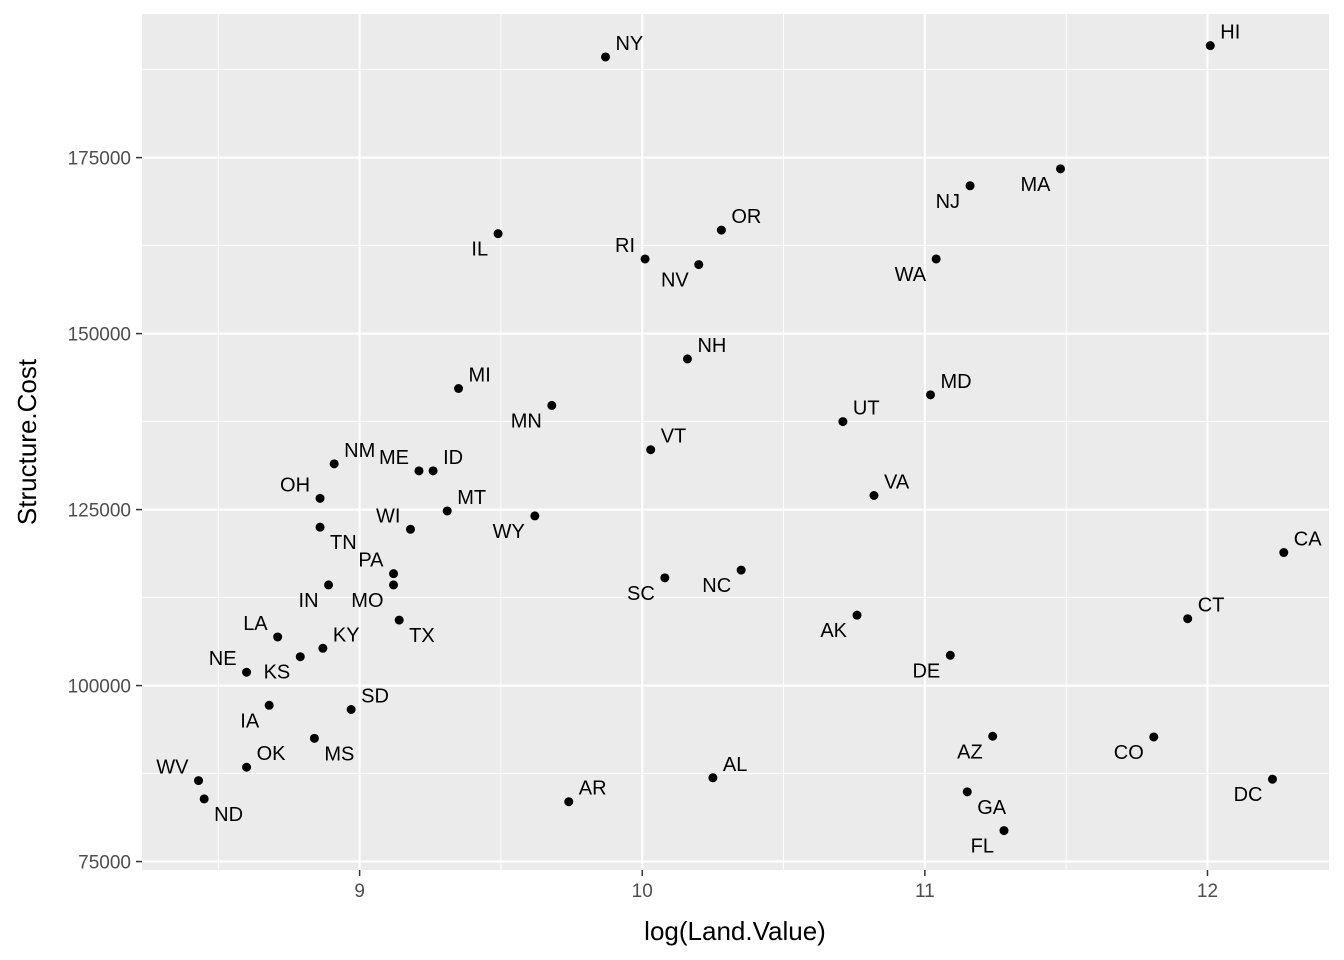 The image size is (1344, 960). Describe the element at coordinates (925, 891) in the screenshot. I see `x-tick-label: 11` at that location.